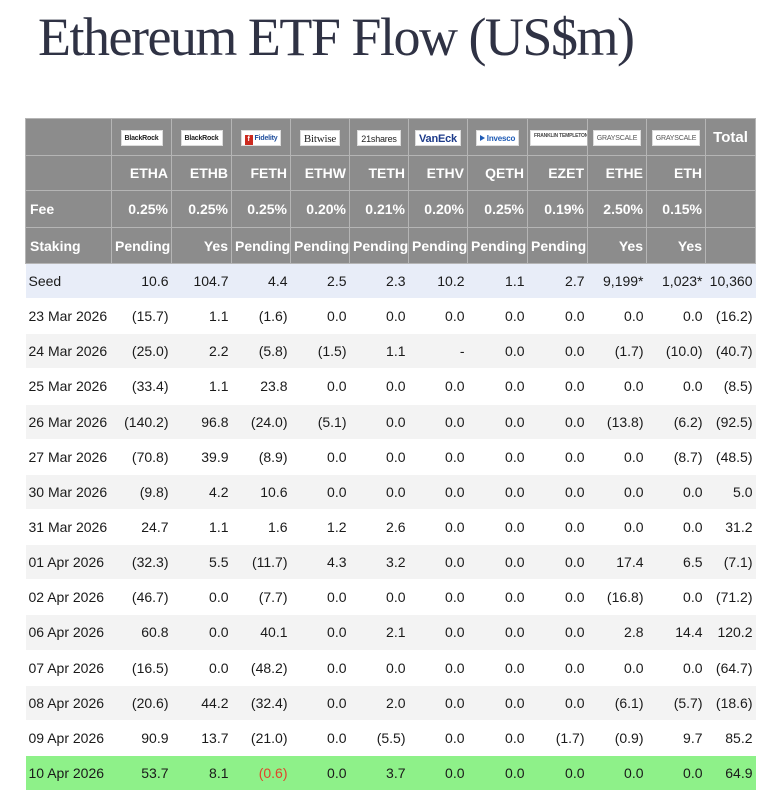  I want to click on flow-cell: 14.4, so click(676, 632).